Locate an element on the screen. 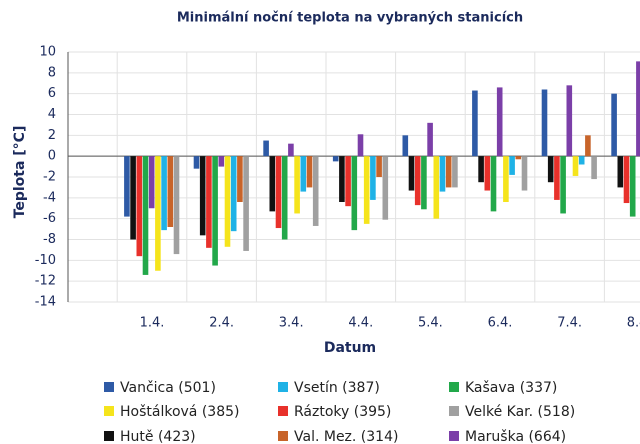 The width and height of the screenshot is (640, 444). y-tick-label: 4 is located at coordinates (52, 114).